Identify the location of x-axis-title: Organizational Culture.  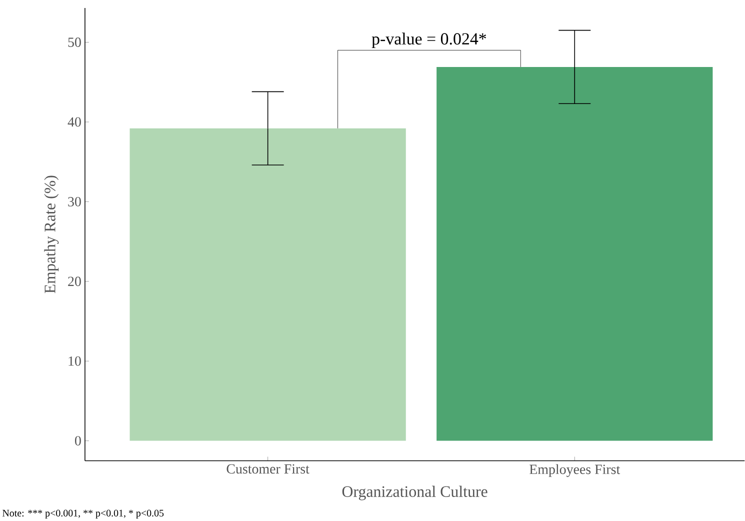
(415, 493).